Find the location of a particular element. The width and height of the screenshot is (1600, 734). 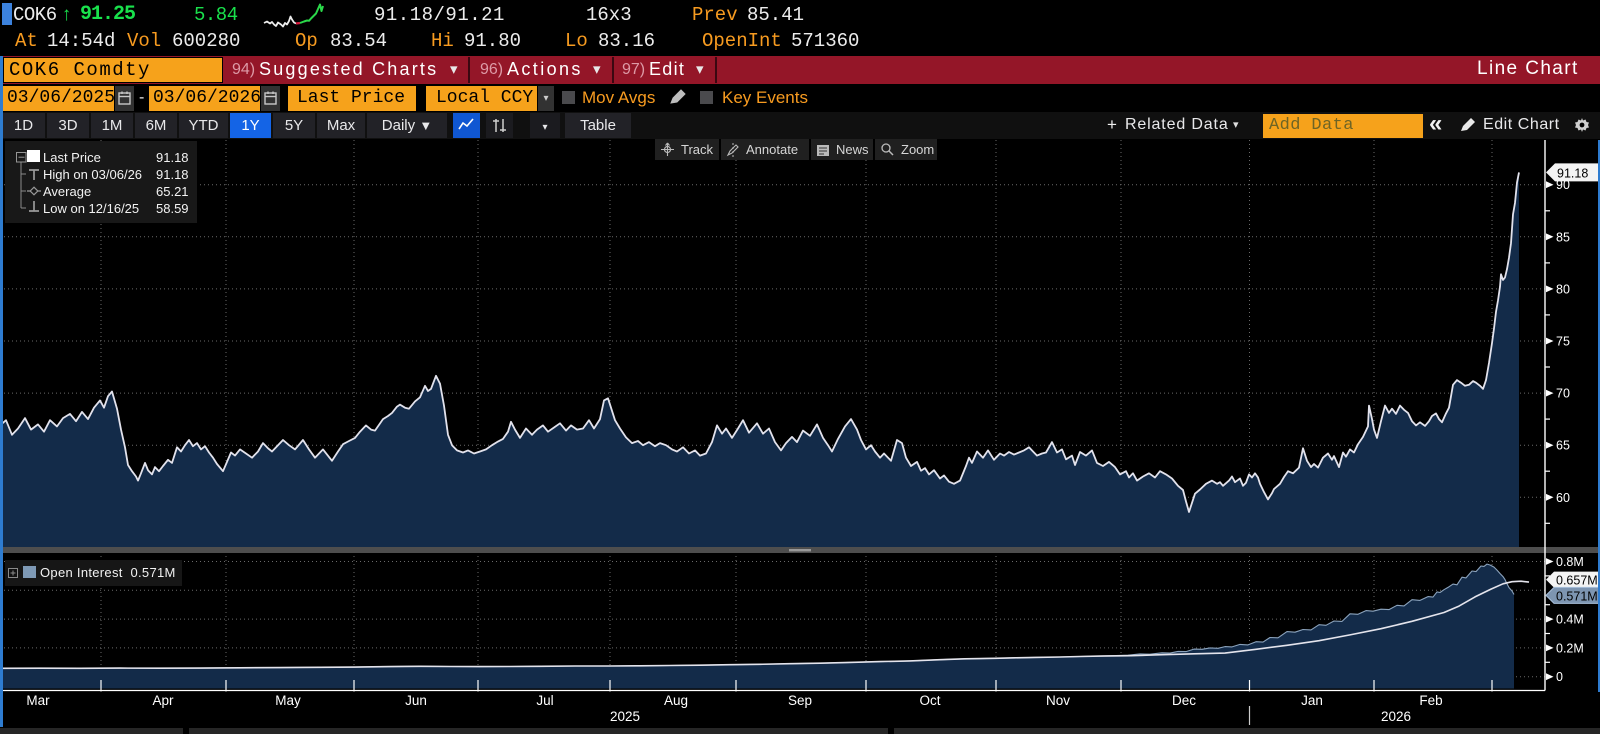

svg-text: Jun is located at coordinates (416, 700).